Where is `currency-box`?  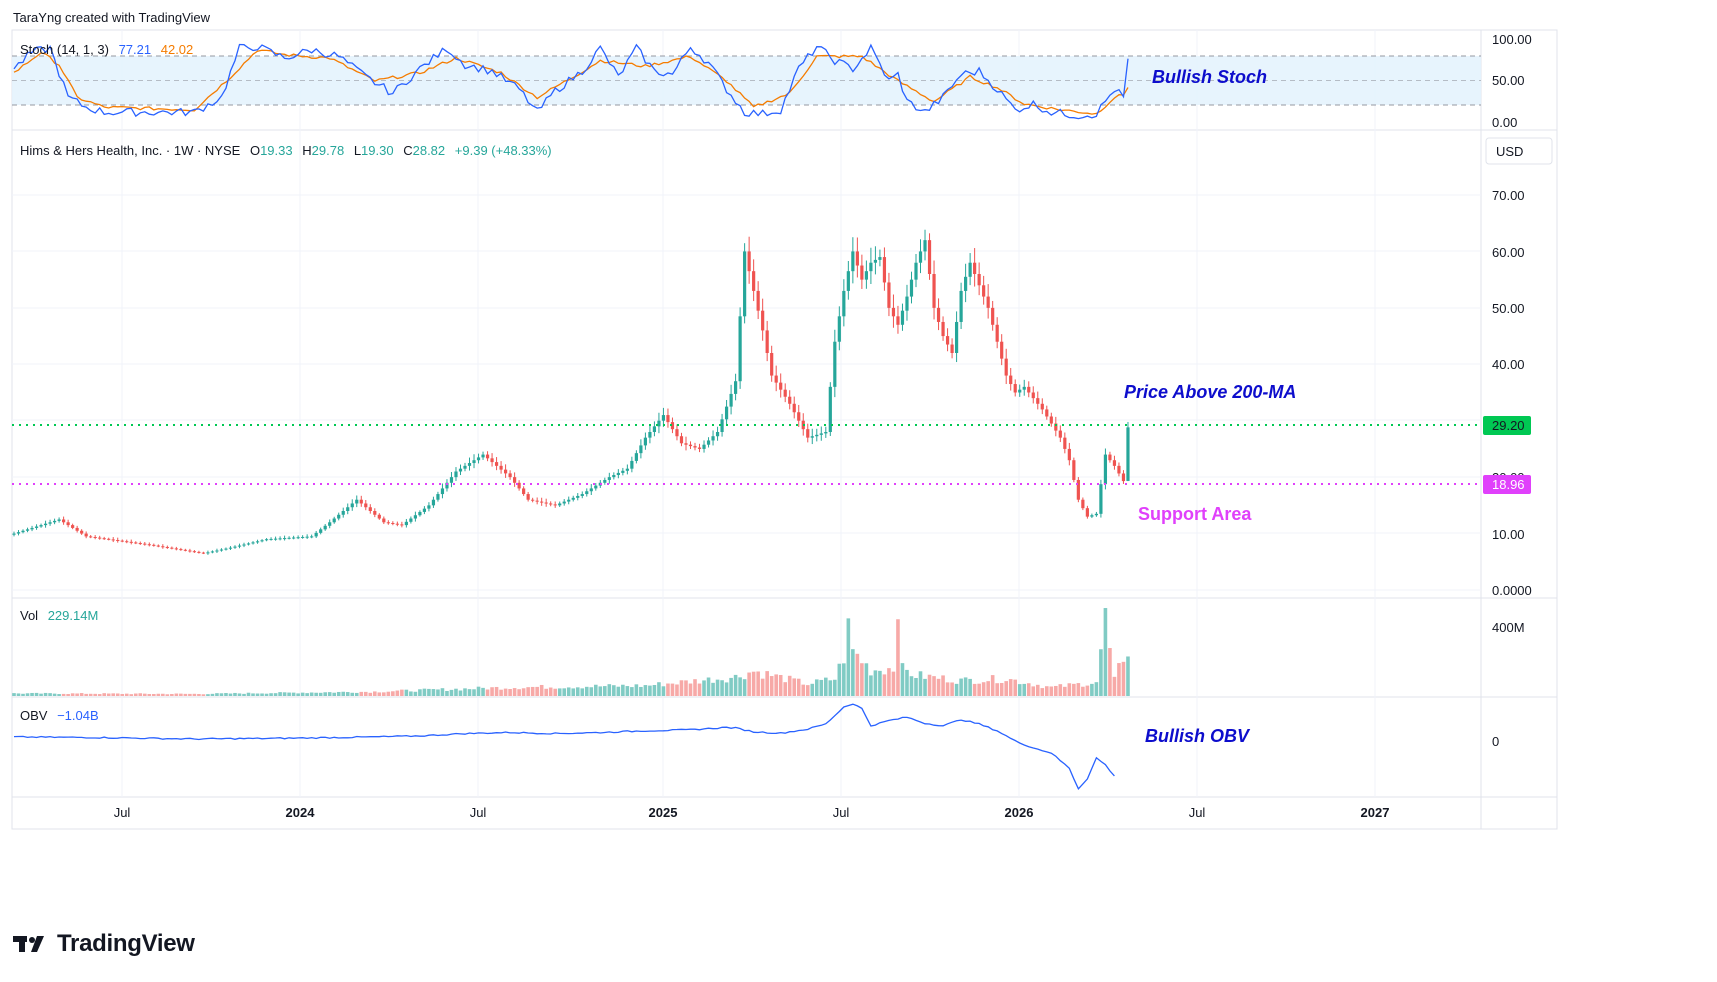 currency-box is located at coordinates (1519, 151).